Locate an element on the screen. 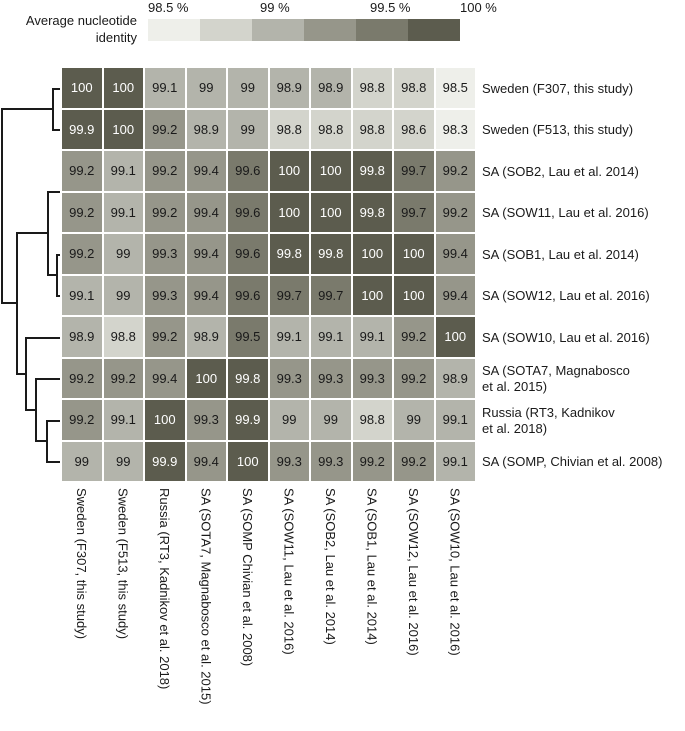 This screenshot has height=731, width=685. column-label: Sweden (F513, this study) is located at coordinates (125, 608).